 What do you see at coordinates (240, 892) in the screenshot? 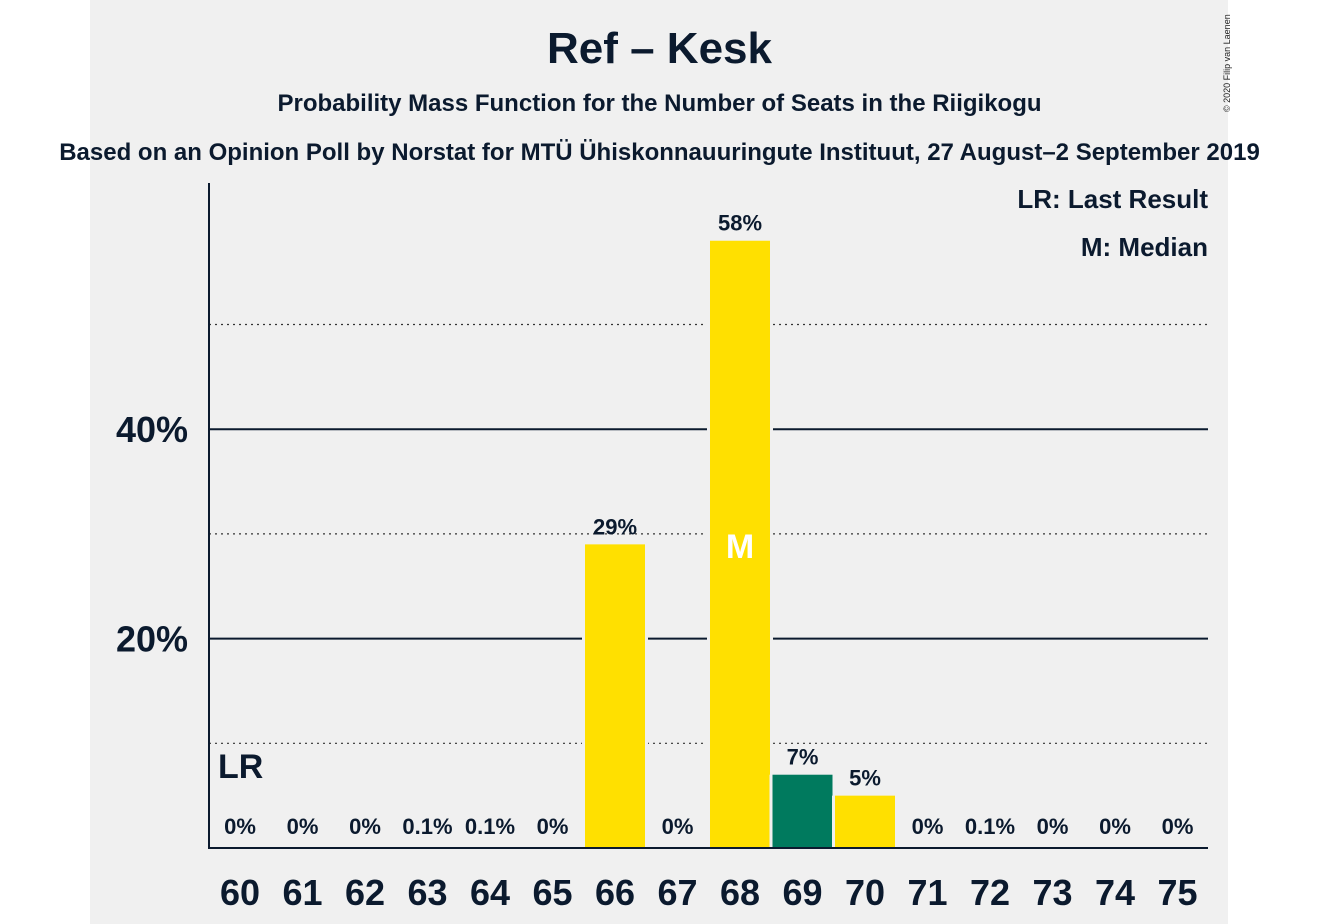
I see `x-tick-label: 60` at bounding box center [240, 892].